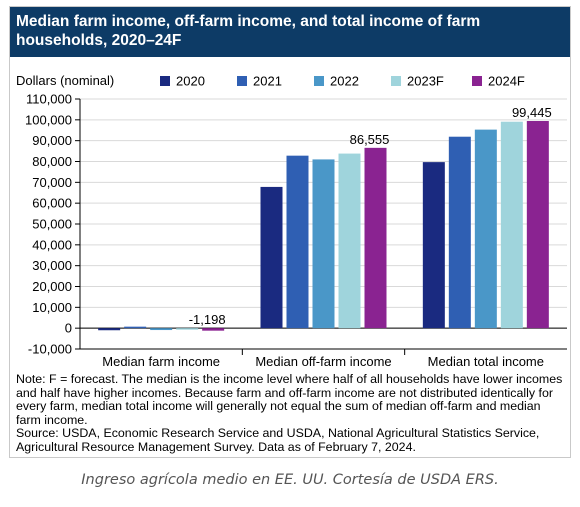 This screenshot has width=580, height=507. Describe the element at coordinates (319, 81) in the screenshot. I see `legend-swatch-2022` at that location.